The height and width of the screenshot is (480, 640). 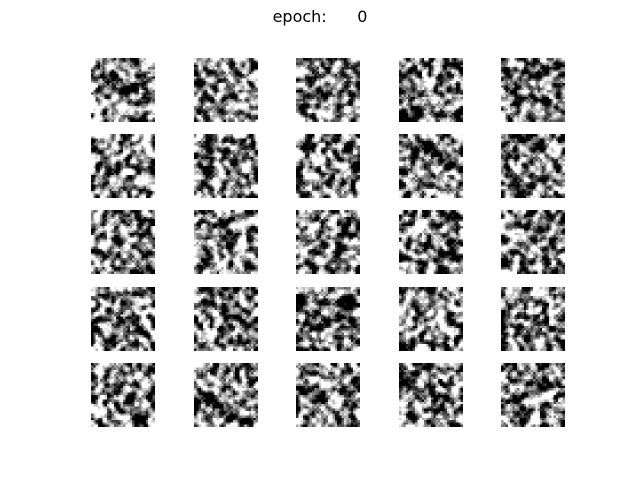 I want to click on title-label: epoch:, so click(x=299, y=16).